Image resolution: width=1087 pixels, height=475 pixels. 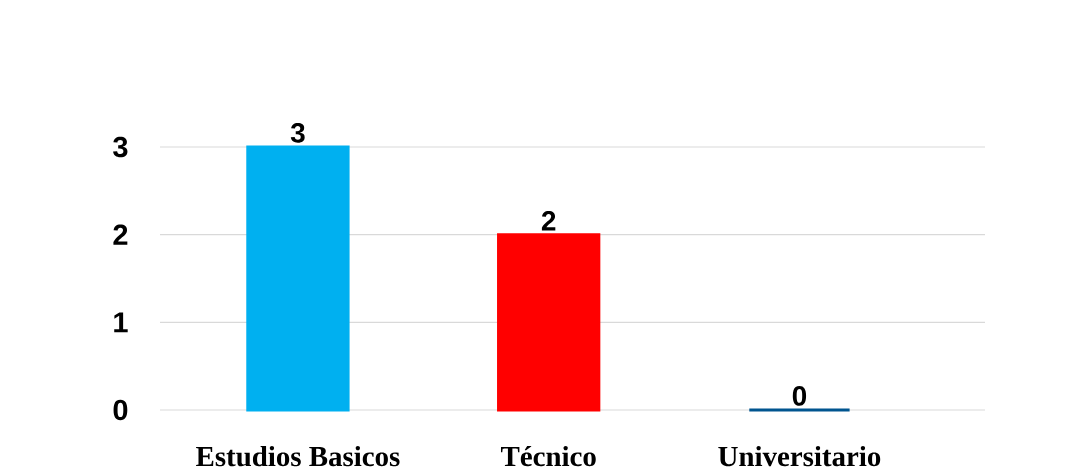 What do you see at coordinates (799, 456) in the screenshot?
I see `x-tick-label: Universitario` at bounding box center [799, 456].